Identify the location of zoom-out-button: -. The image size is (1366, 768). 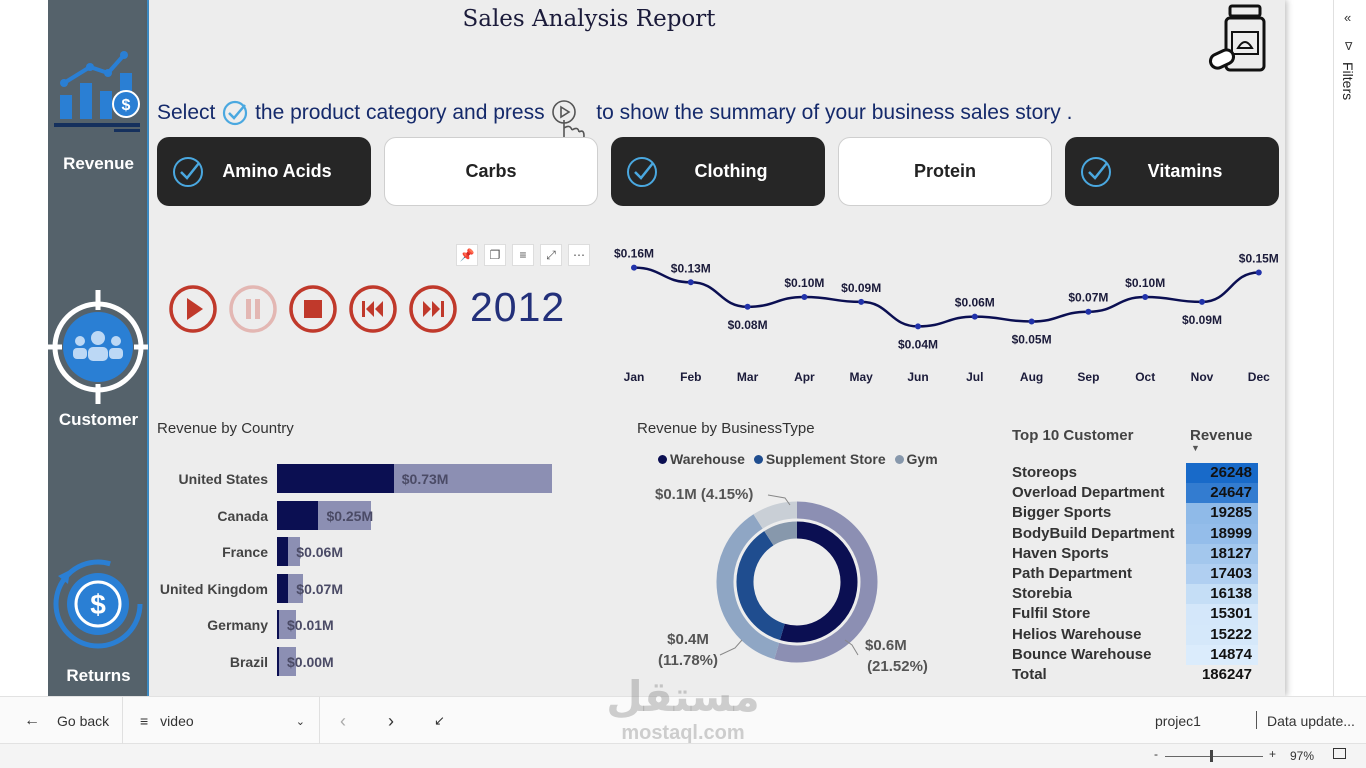
(1156, 754).